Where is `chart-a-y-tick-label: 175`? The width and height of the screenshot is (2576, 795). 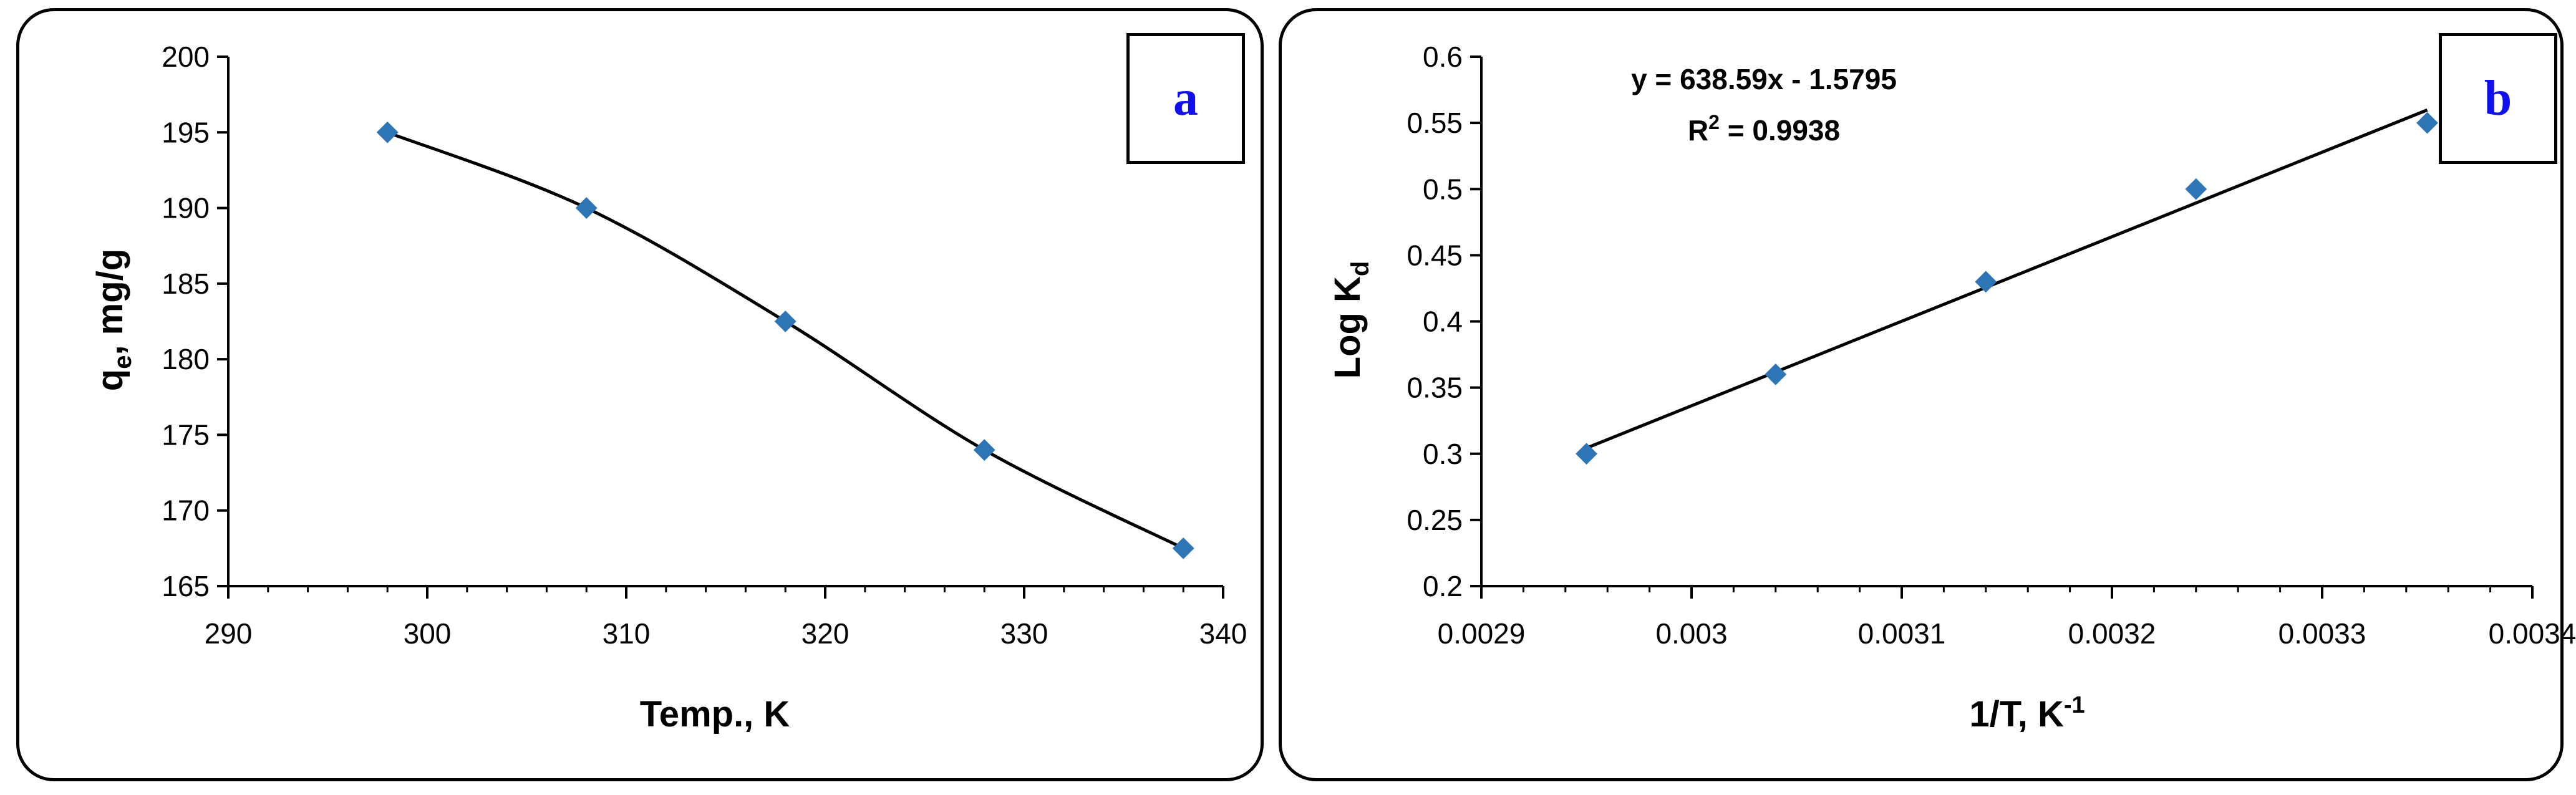 chart-a-y-tick-label: 175 is located at coordinates (186, 434).